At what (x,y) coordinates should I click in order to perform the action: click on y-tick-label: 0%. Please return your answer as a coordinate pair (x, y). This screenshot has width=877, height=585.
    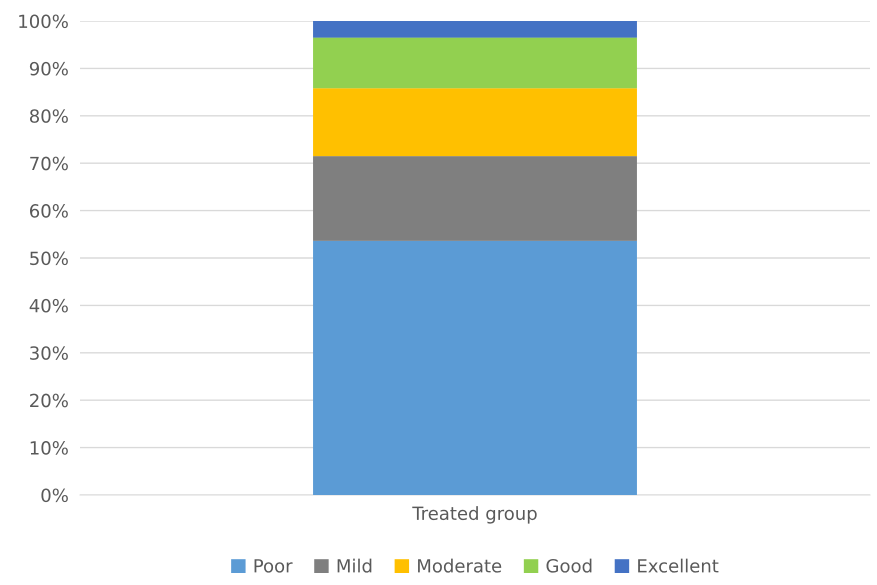
    Looking at the image, I should click on (54, 495).